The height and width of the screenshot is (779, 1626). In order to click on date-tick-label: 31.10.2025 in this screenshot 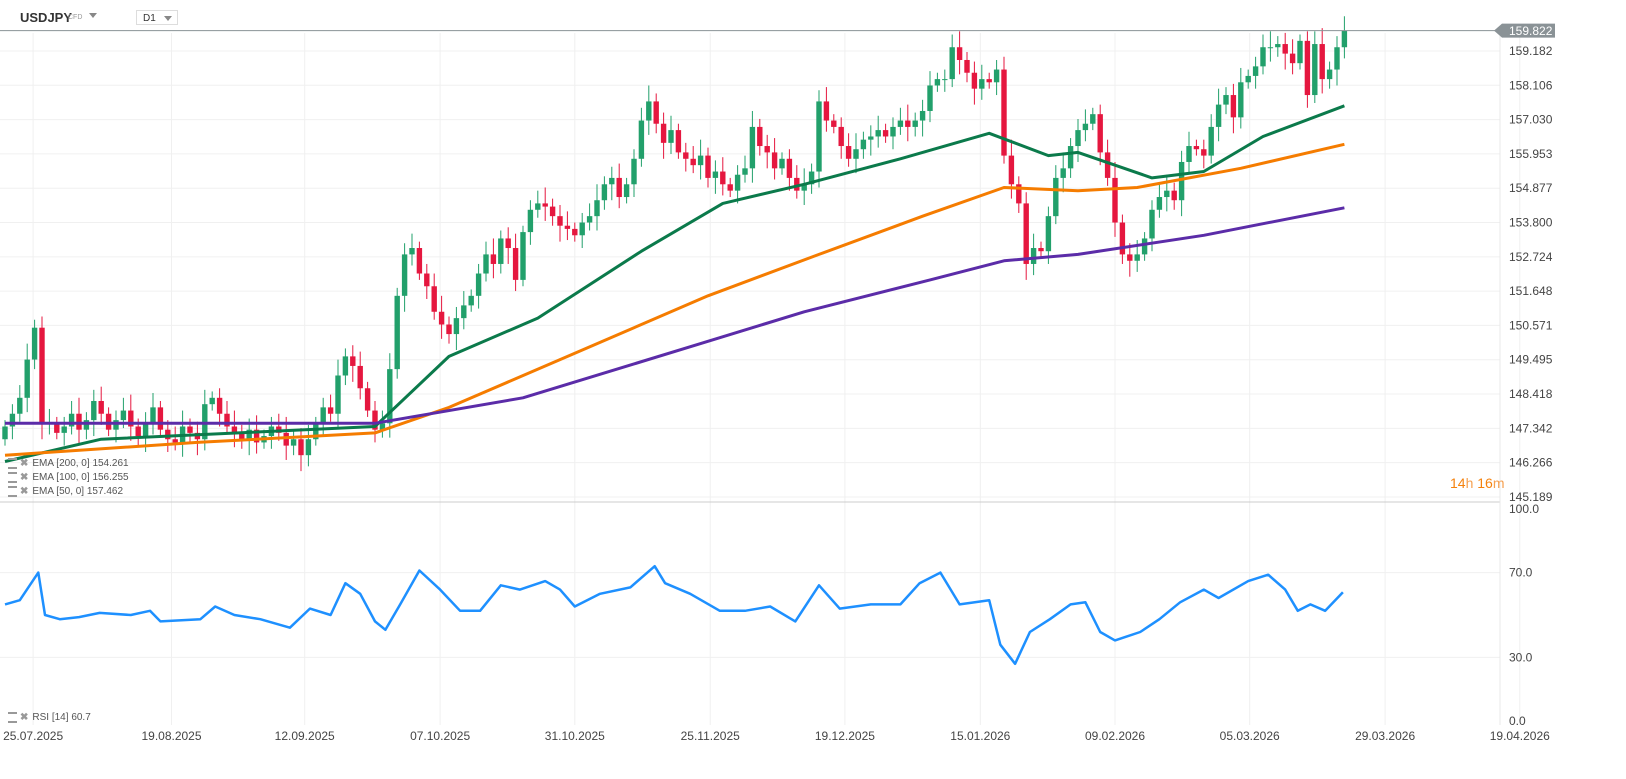, I will do `click(575, 736)`.